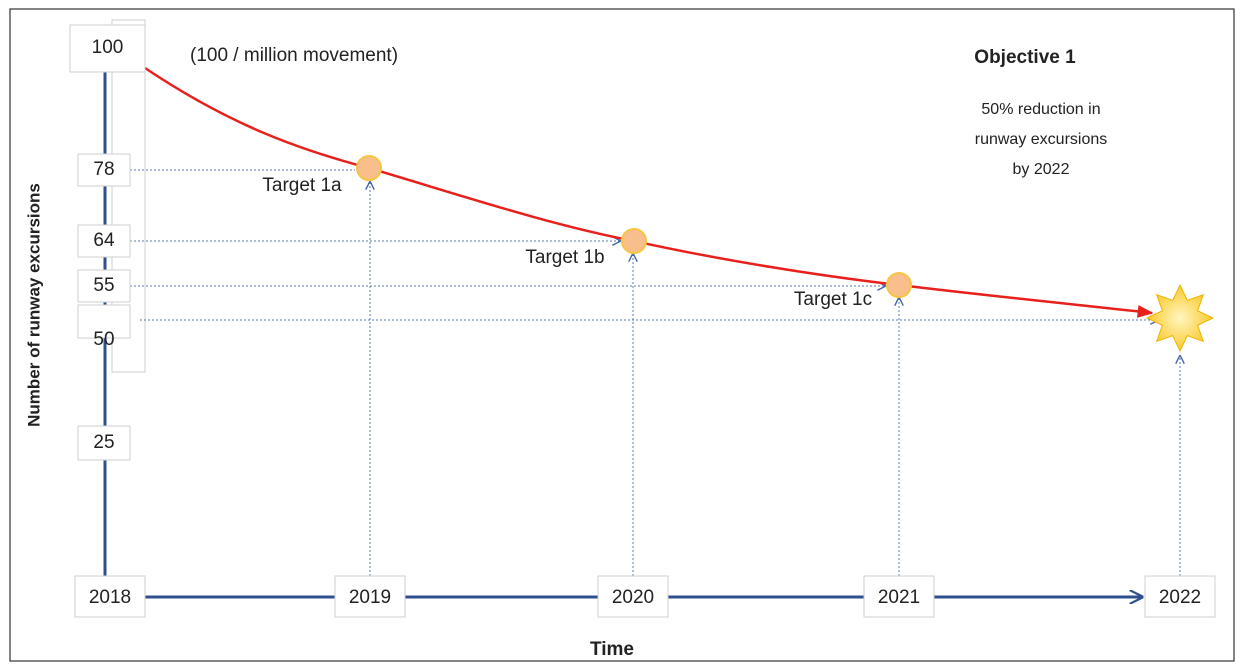 The width and height of the screenshot is (1244, 670). What do you see at coordinates (128, 196) in the screenshot?
I see `bracket-box` at bounding box center [128, 196].